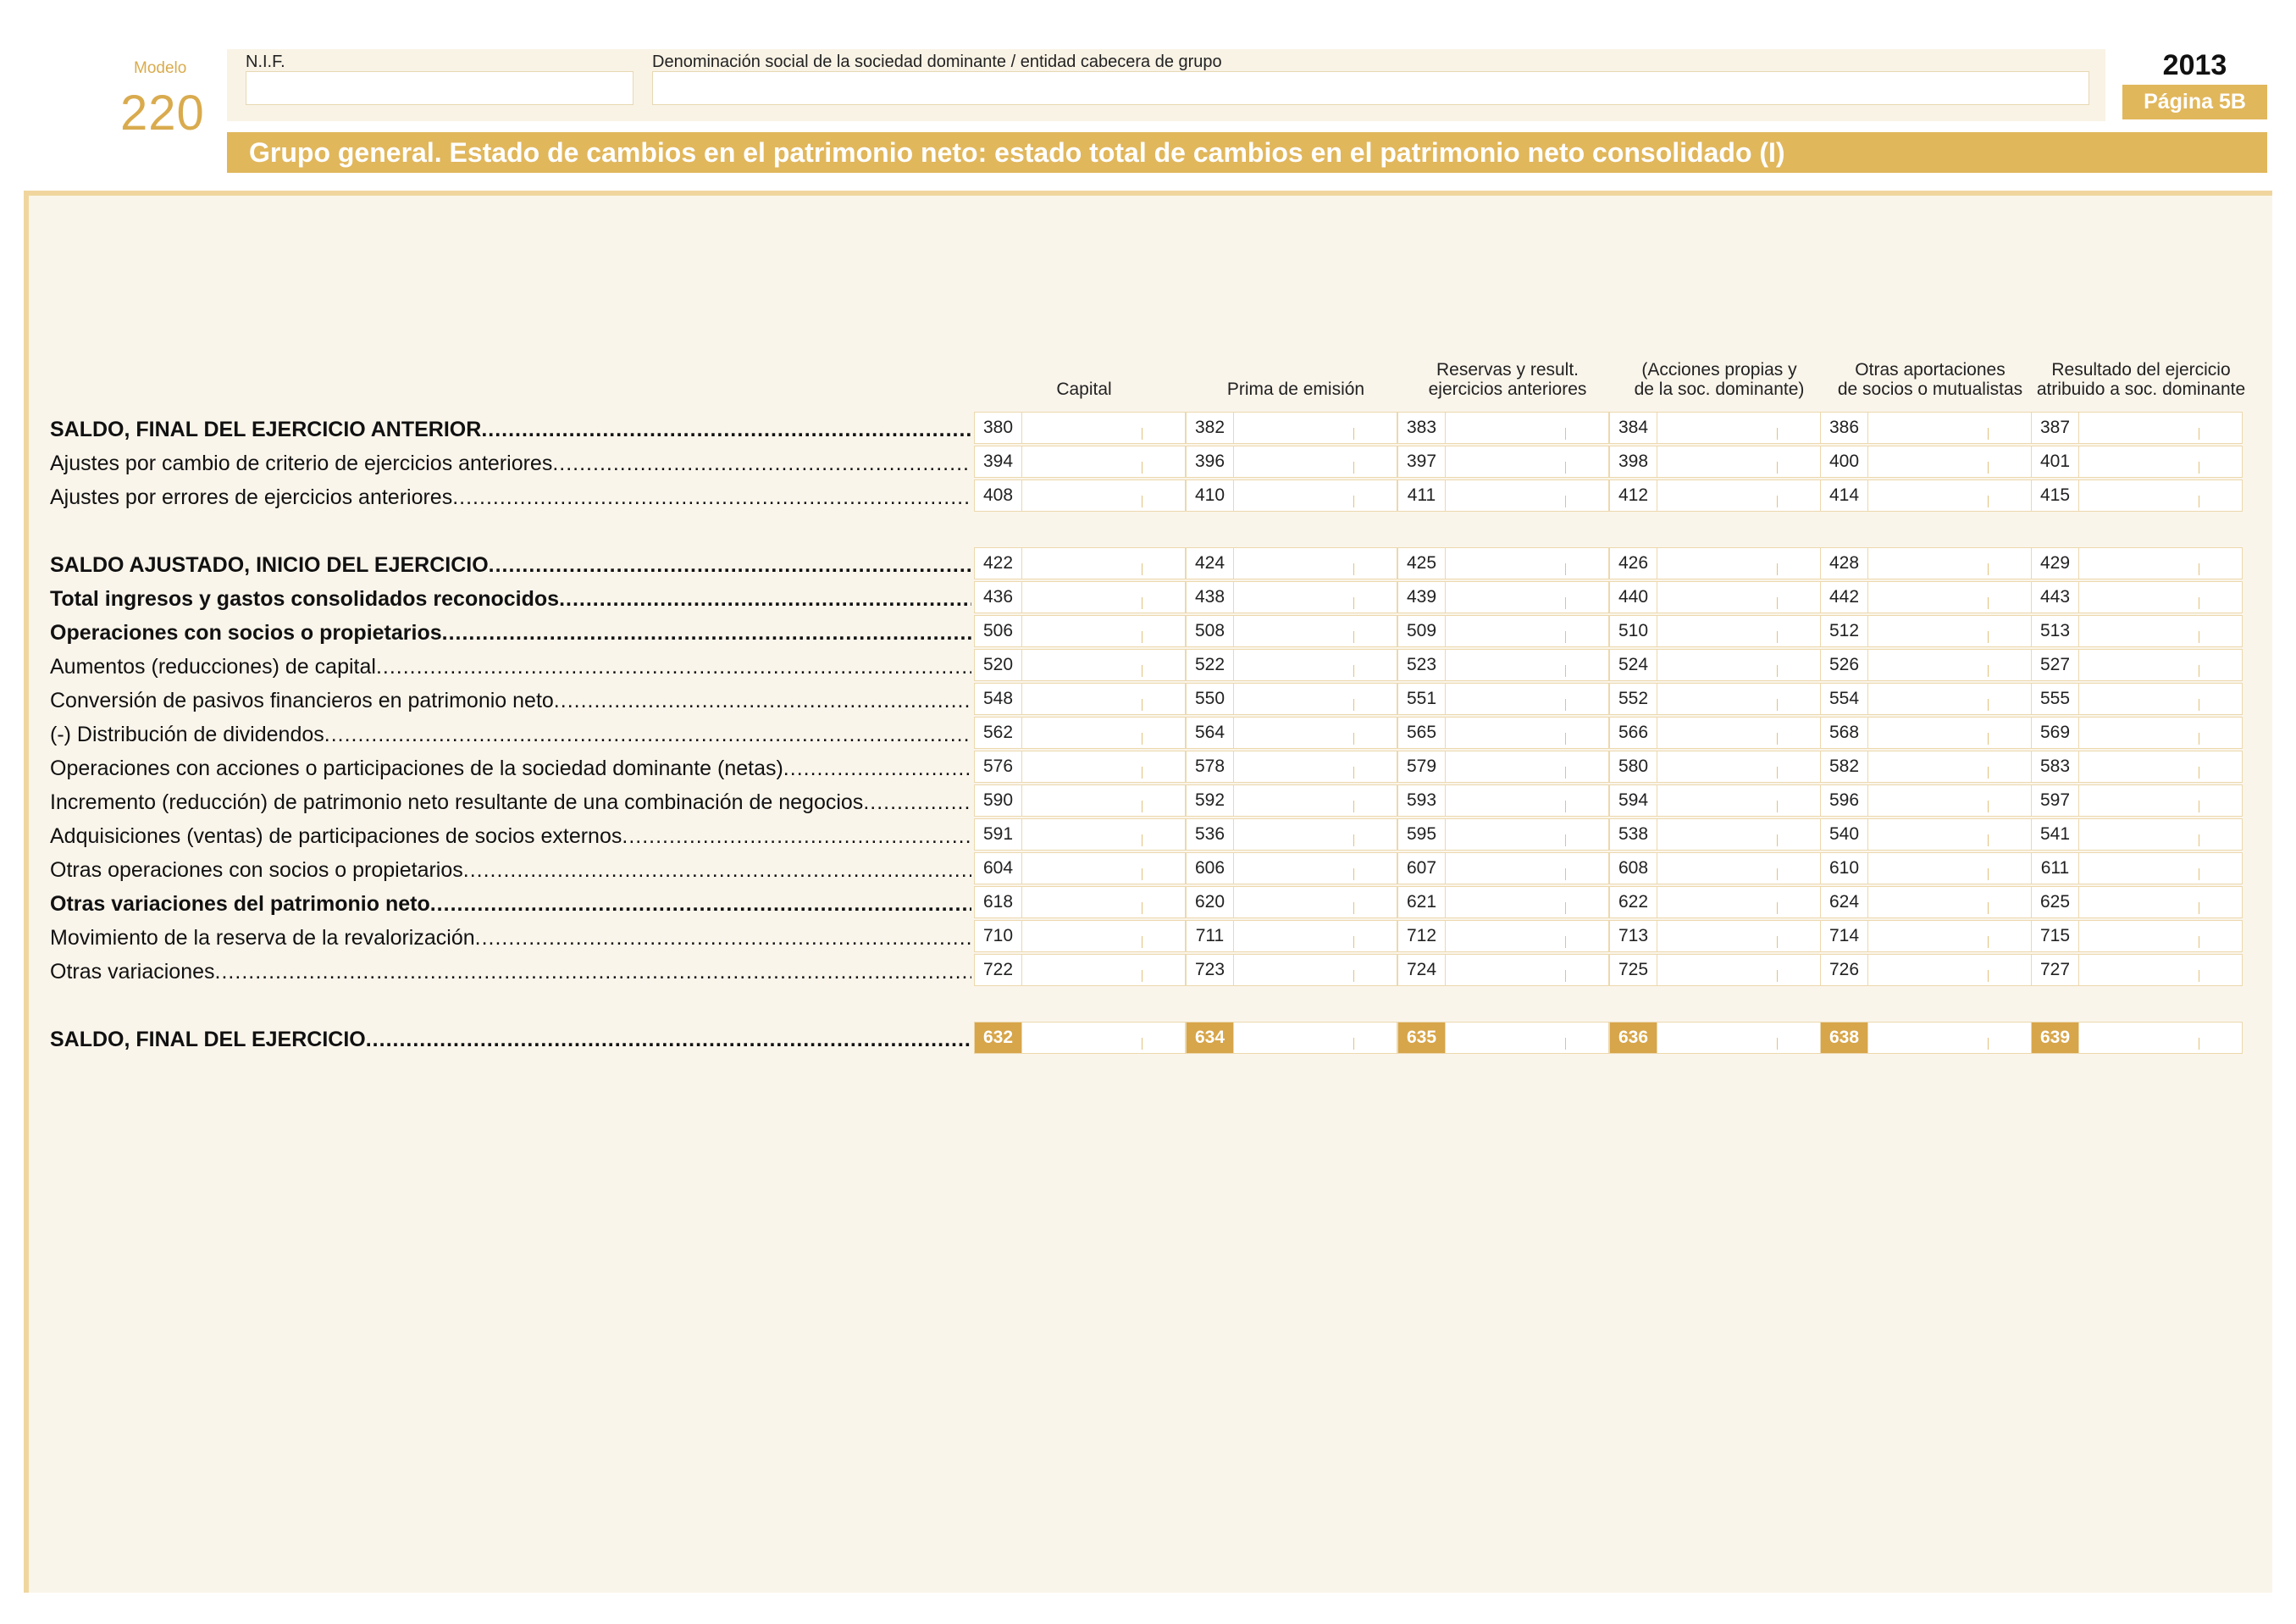 The image size is (2296, 1624). I want to click on amount-field: 595, so click(1503, 835).